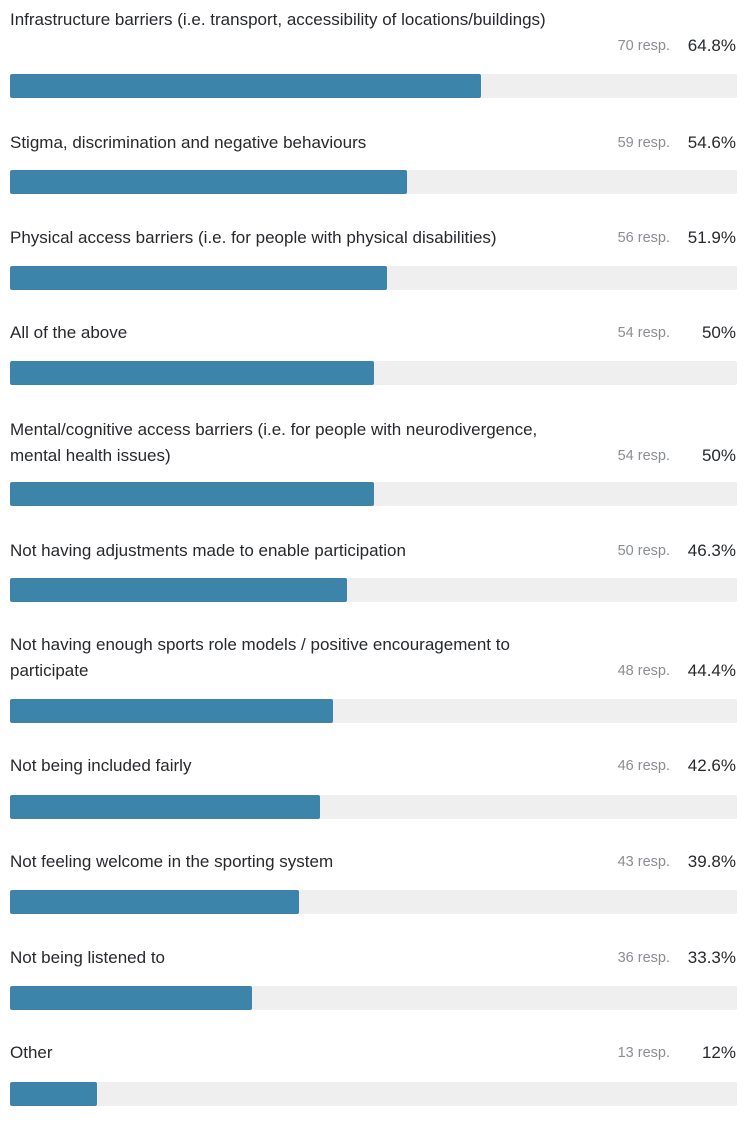 The width and height of the screenshot is (748, 1122). Describe the element at coordinates (711, 237) in the screenshot. I see `percent-label: 51.9%` at that location.